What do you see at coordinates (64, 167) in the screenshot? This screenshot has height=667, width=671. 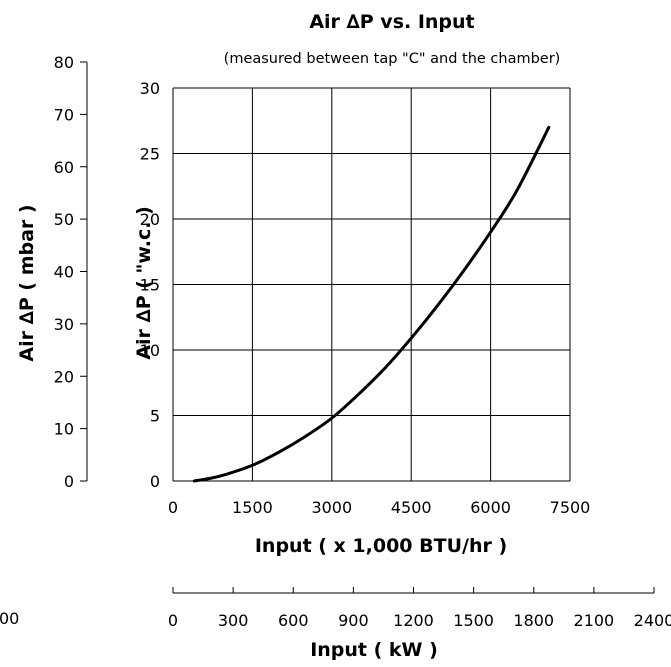 I see `y2-tick-label: 60` at bounding box center [64, 167].